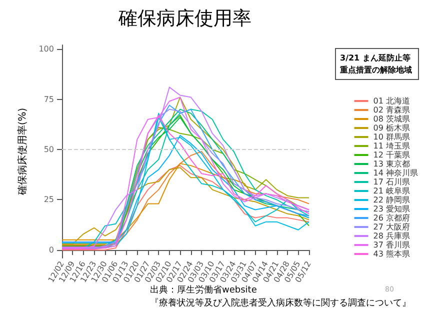 This screenshot has height=320, width=427. Describe the element at coordinates (49, 99) in the screenshot. I see `y-tick-label: 75` at that location.